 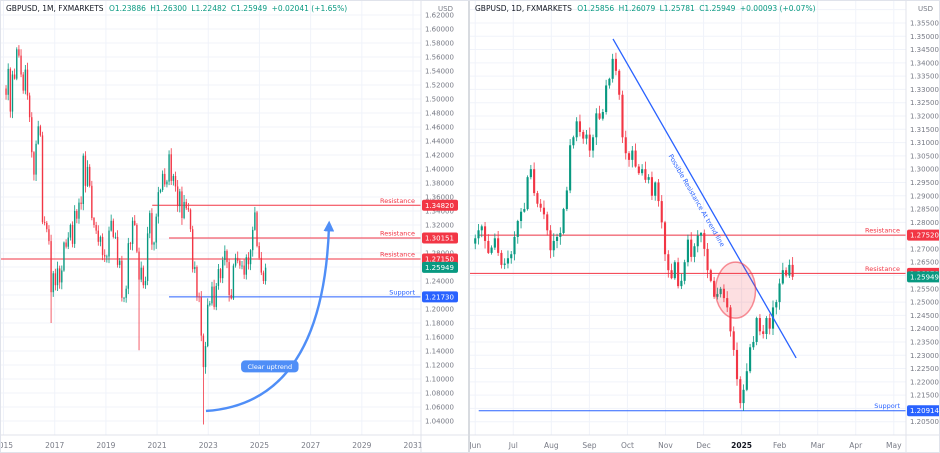 What do you see at coordinates (924, 369) in the screenshot?
I see `svg-text: 1.22500` at bounding box center [924, 369].